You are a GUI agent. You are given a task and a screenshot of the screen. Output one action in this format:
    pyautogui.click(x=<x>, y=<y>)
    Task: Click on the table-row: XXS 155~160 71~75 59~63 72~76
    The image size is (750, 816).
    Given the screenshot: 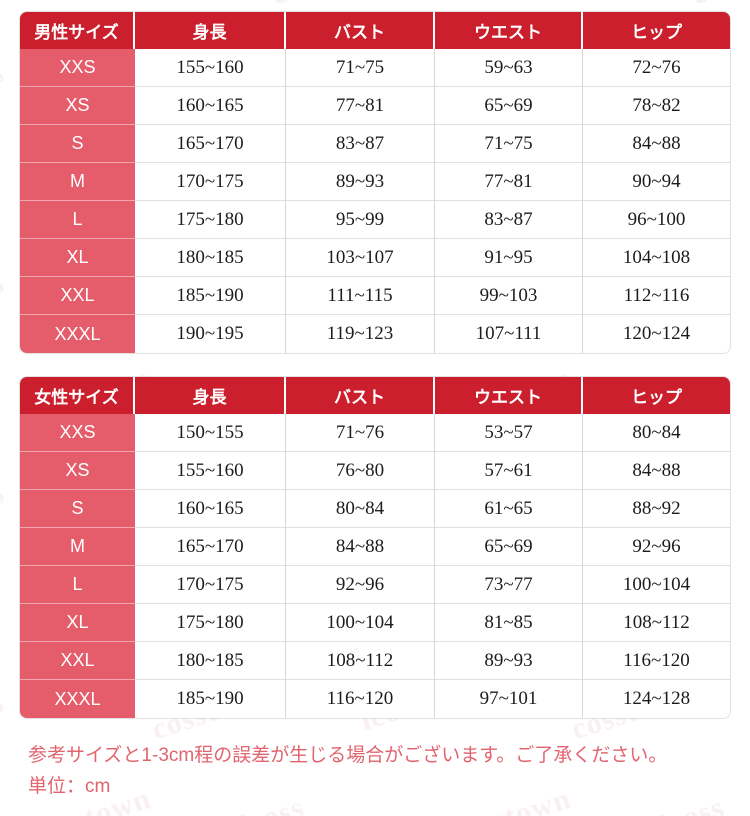 What is the action you would take?
    pyautogui.click(x=375, y=68)
    